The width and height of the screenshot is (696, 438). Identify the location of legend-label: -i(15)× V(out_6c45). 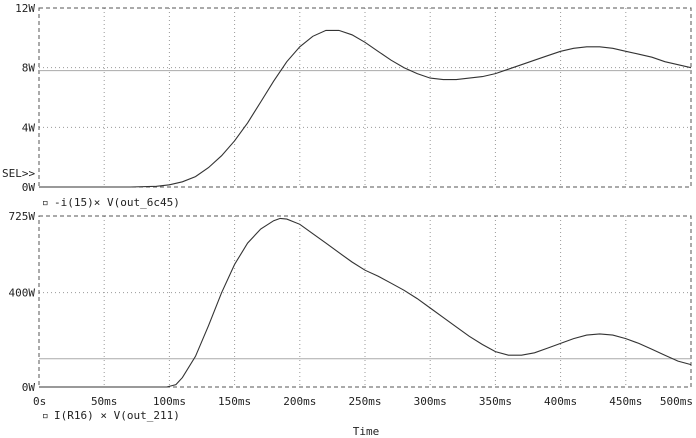
(117, 202).